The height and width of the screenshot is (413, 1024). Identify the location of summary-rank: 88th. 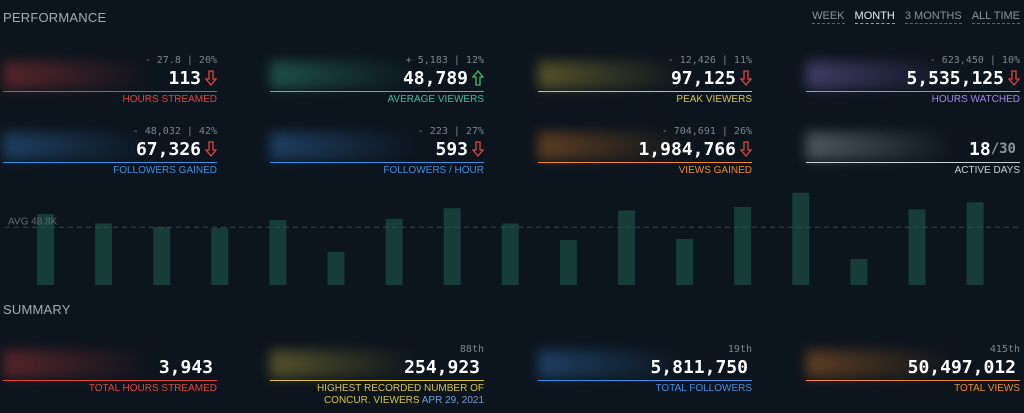
(471, 349).